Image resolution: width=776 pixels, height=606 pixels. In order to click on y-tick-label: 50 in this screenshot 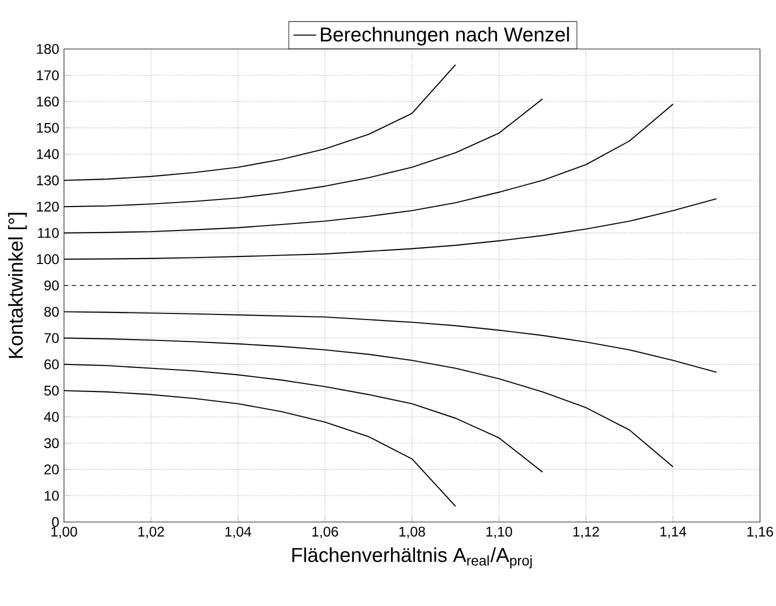, I will do `click(51, 391)`.